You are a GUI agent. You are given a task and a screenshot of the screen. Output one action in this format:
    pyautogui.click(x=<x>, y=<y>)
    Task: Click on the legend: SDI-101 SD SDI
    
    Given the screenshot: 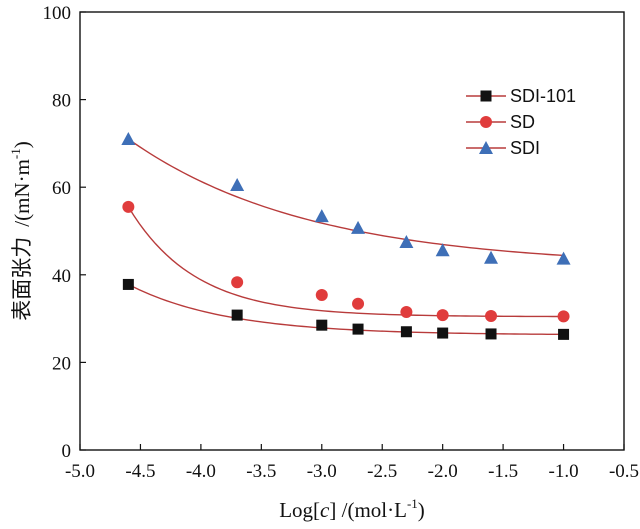 What is the action you would take?
    pyautogui.click(x=521, y=122)
    